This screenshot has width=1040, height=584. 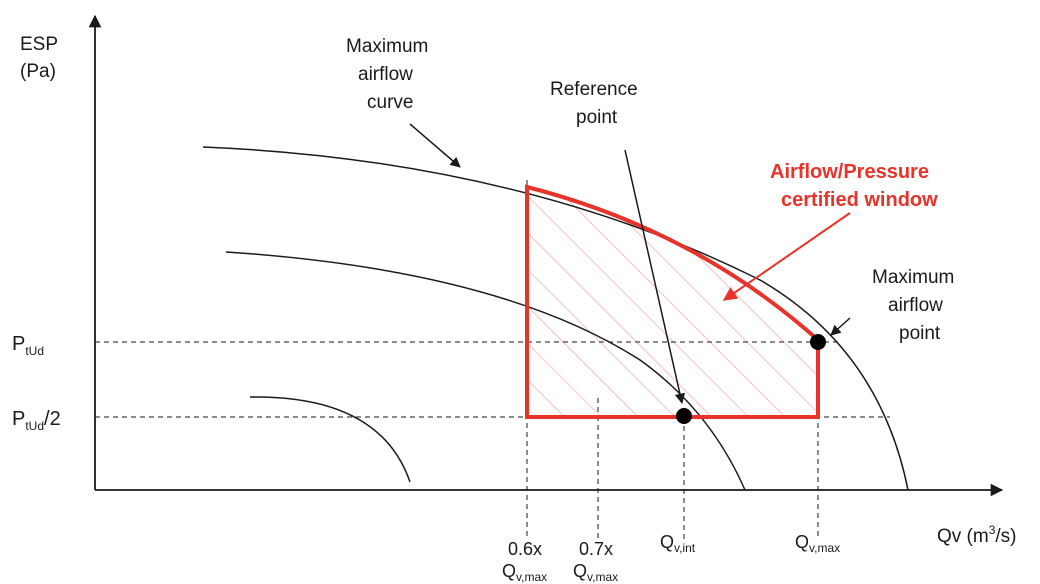 What do you see at coordinates (435, 145) in the screenshot?
I see `max-curve-arrow` at bounding box center [435, 145].